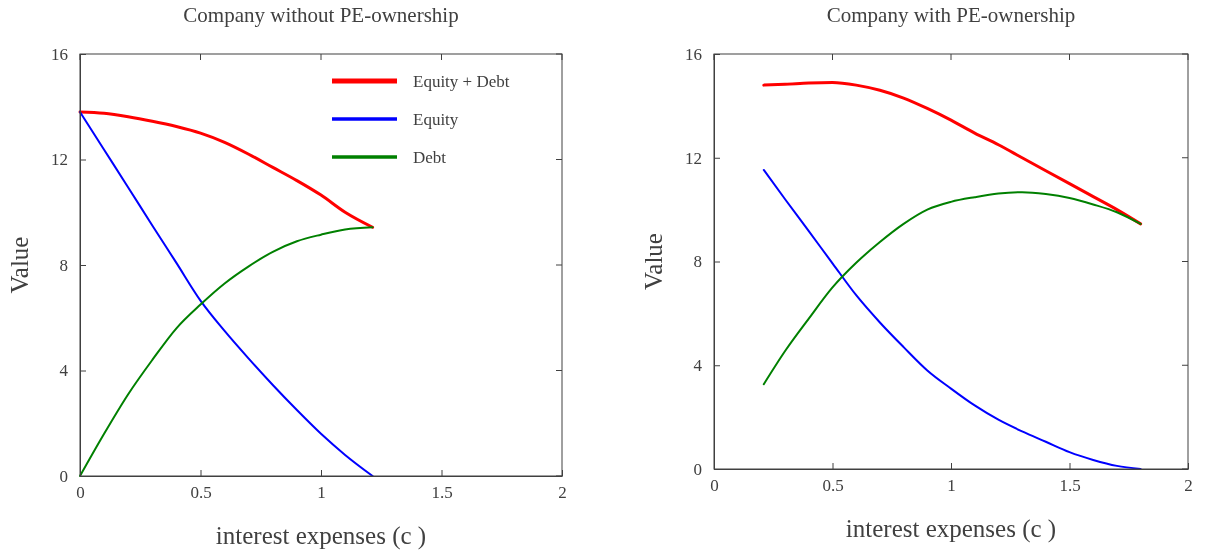 The image size is (1220, 559). What do you see at coordinates (951, 15) in the screenshot?
I see `chart-title: Company with PE-ownership` at bounding box center [951, 15].